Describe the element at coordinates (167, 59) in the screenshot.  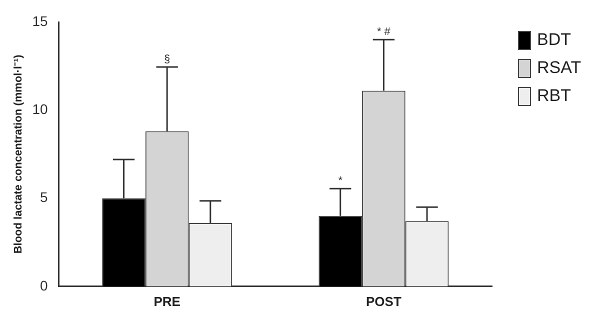
I see `annotation: §` at that location.